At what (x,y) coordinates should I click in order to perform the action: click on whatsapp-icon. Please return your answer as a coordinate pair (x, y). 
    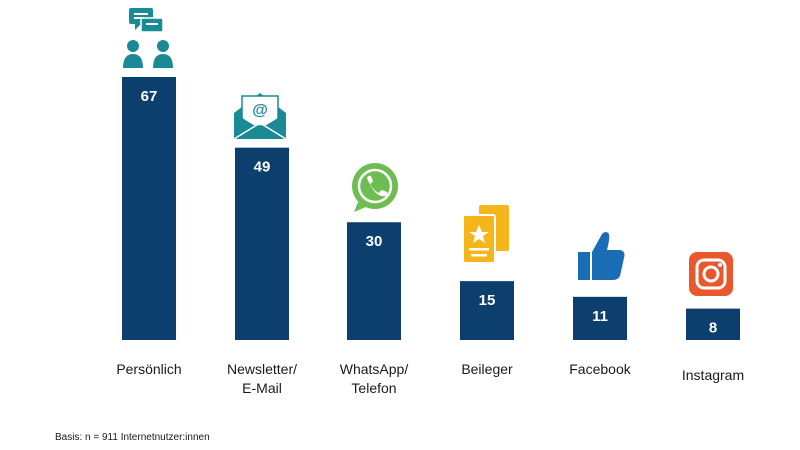
    Looking at the image, I should click on (375, 187).